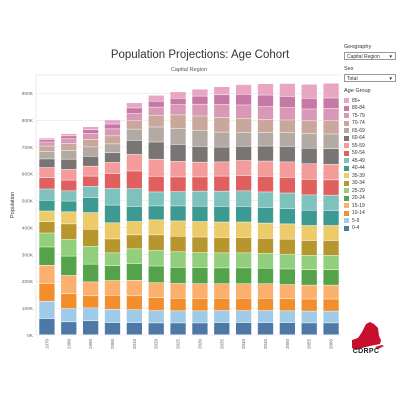  I want to click on legend-item: 5-9, so click(371, 221).